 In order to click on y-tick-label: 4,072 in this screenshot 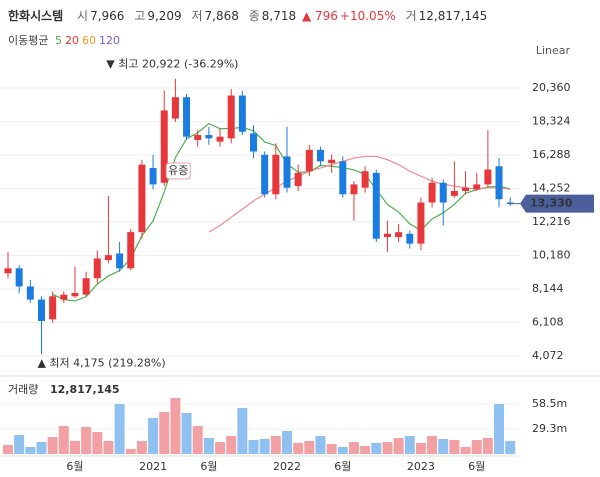, I will do `click(548, 355)`.